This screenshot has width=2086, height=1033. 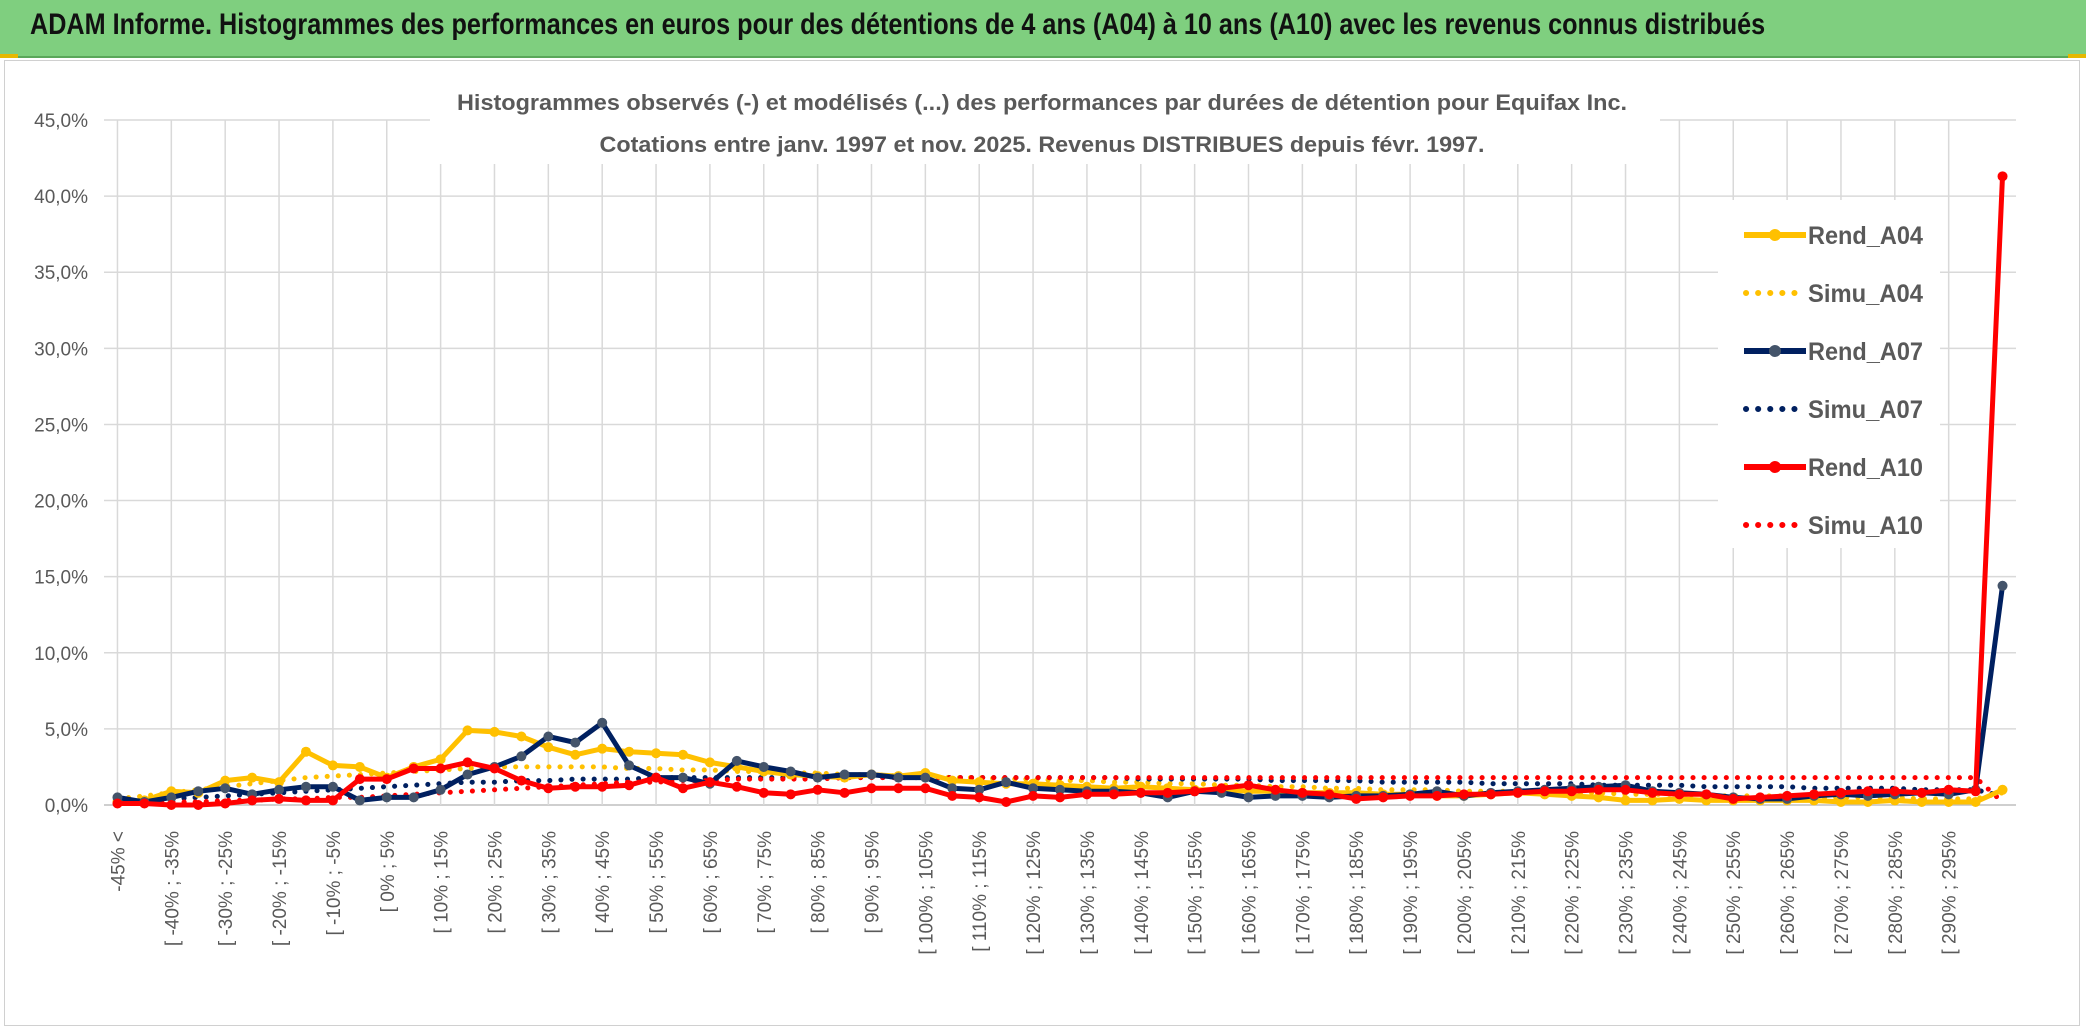 I want to click on x-tick-label: [ 40% ; 45%, so click(x=603, y=882).